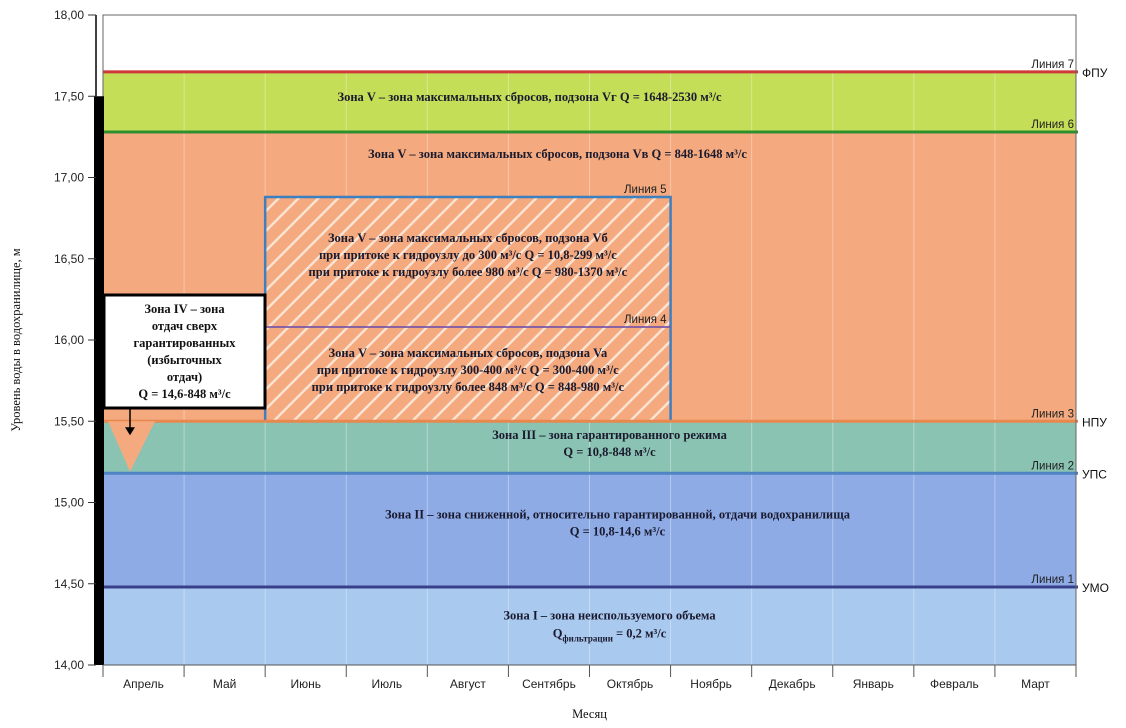 This screenshot has width=1126, height=728. I want to click on zone-iv-triangle, so click(131, 446).